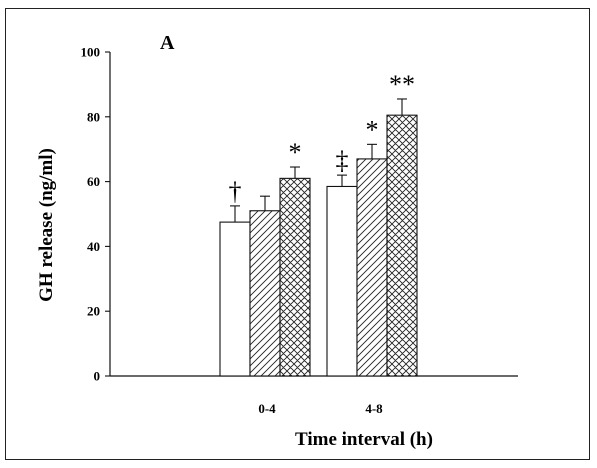  I want to click on y-axis: 0 20 40 60 80 100, so click(96, 214).